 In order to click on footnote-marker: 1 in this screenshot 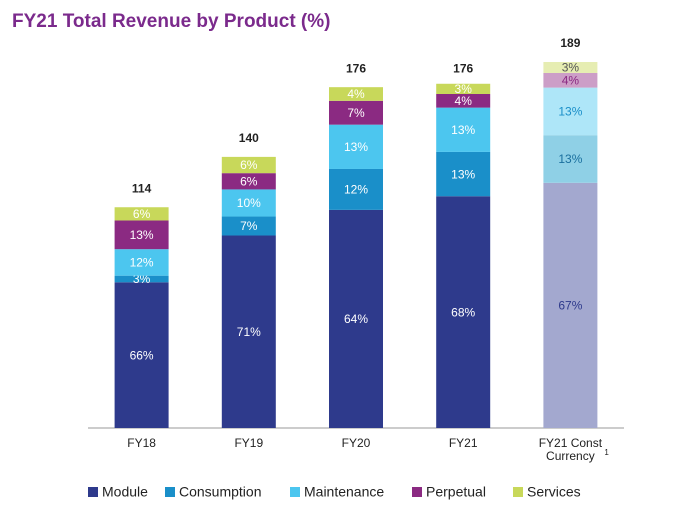, I will do `click(606, 452)`.